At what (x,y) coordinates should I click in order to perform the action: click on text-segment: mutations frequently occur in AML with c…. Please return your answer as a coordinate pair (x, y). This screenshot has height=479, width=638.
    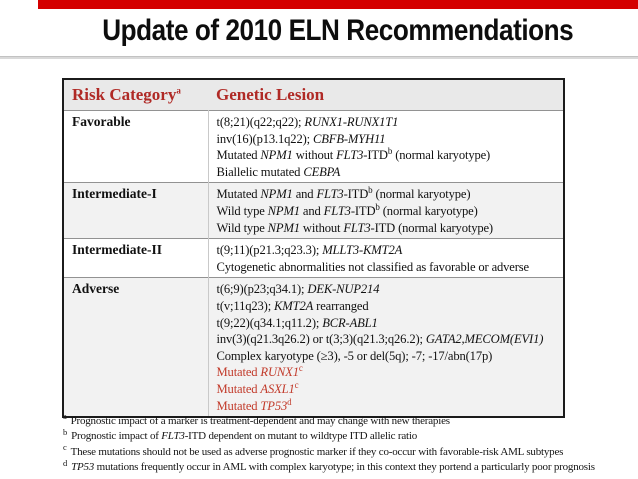
    Looking at the image, I should click on (344, 467).